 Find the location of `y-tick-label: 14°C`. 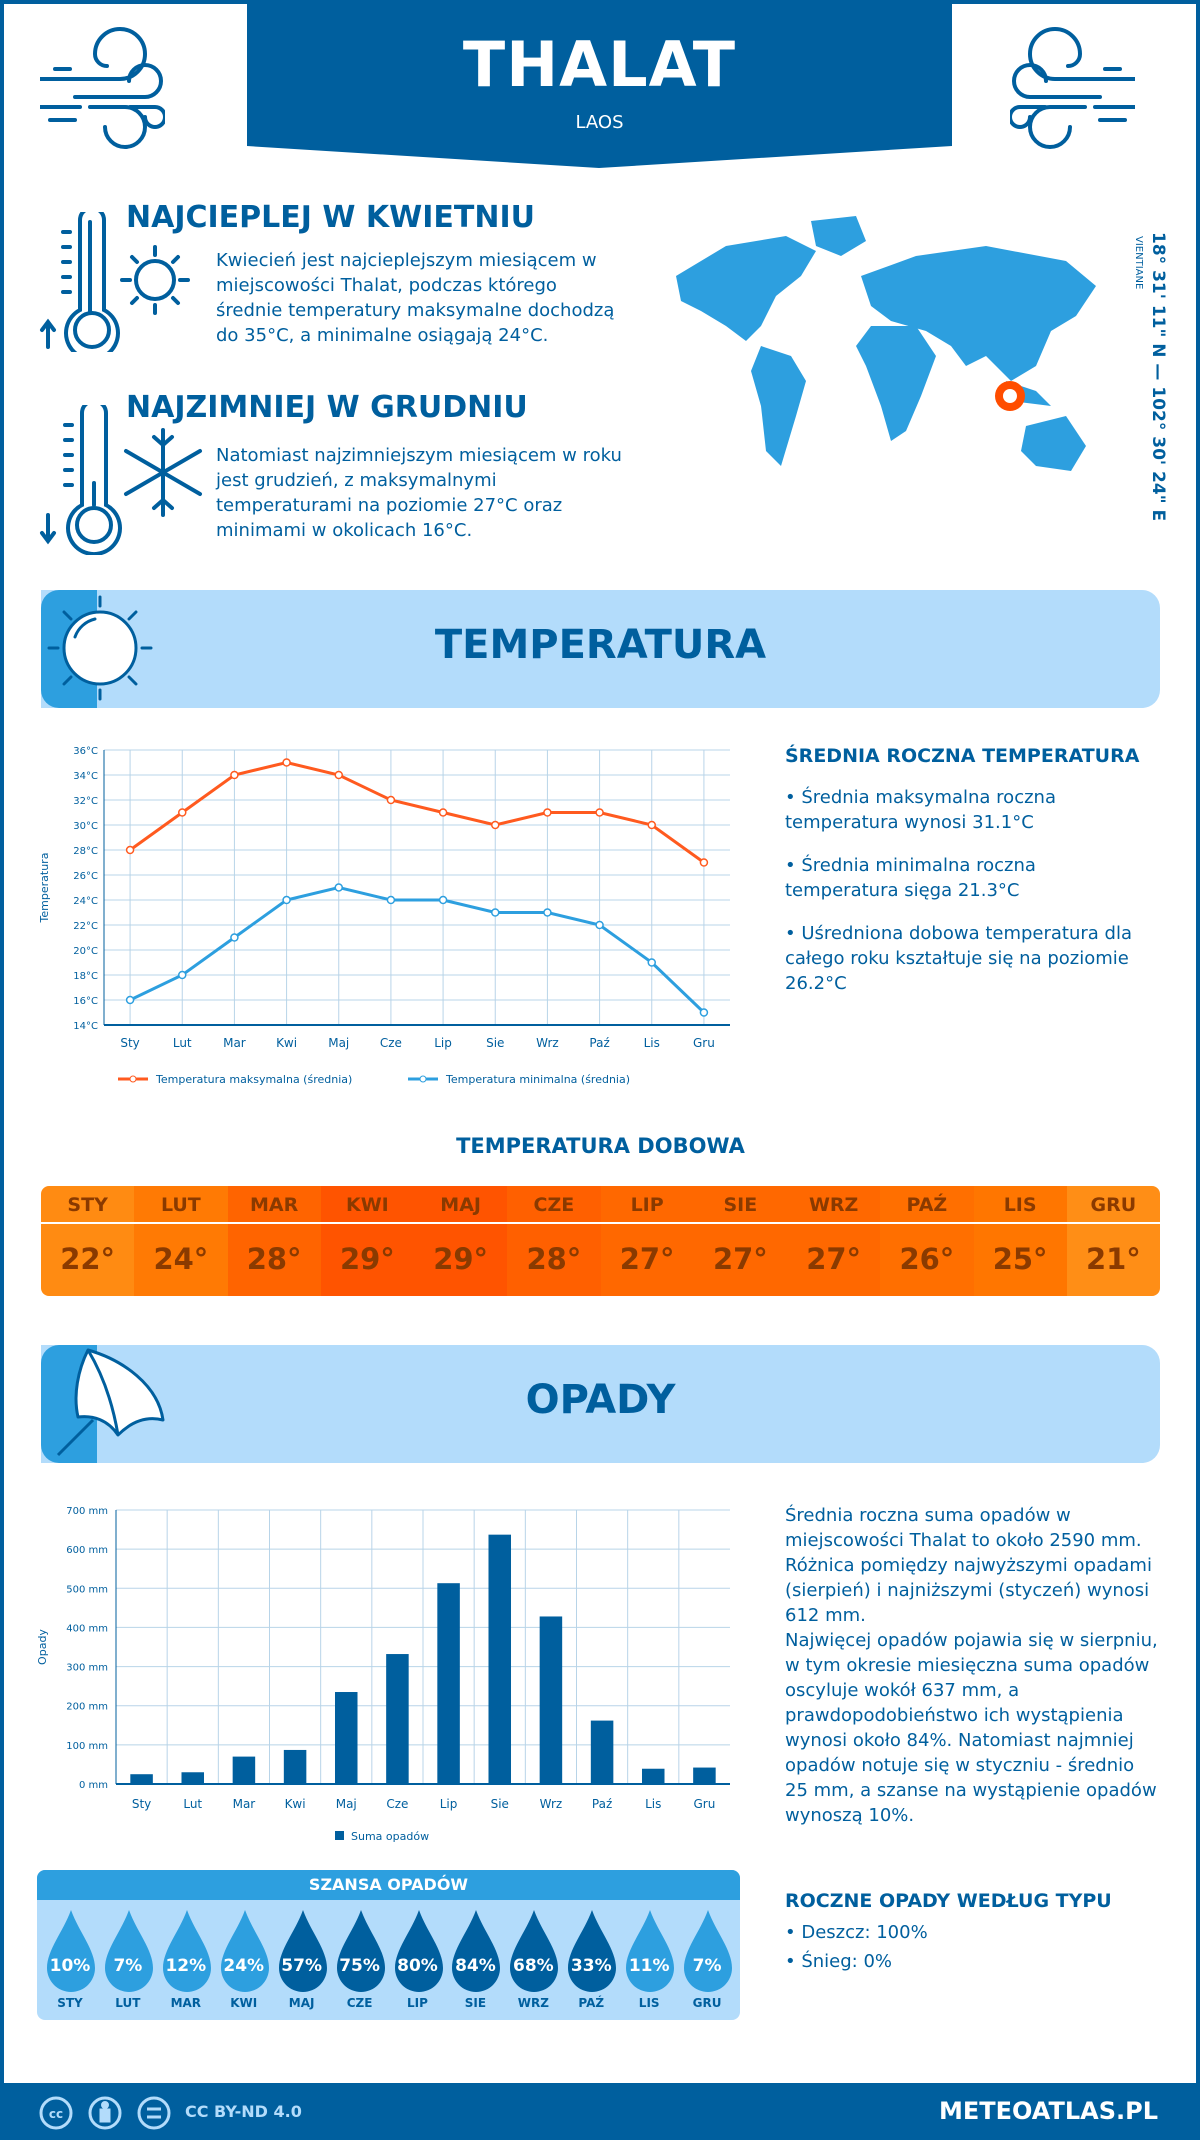

y-tick-label: 14°C is located at coordinates (85, 1026).